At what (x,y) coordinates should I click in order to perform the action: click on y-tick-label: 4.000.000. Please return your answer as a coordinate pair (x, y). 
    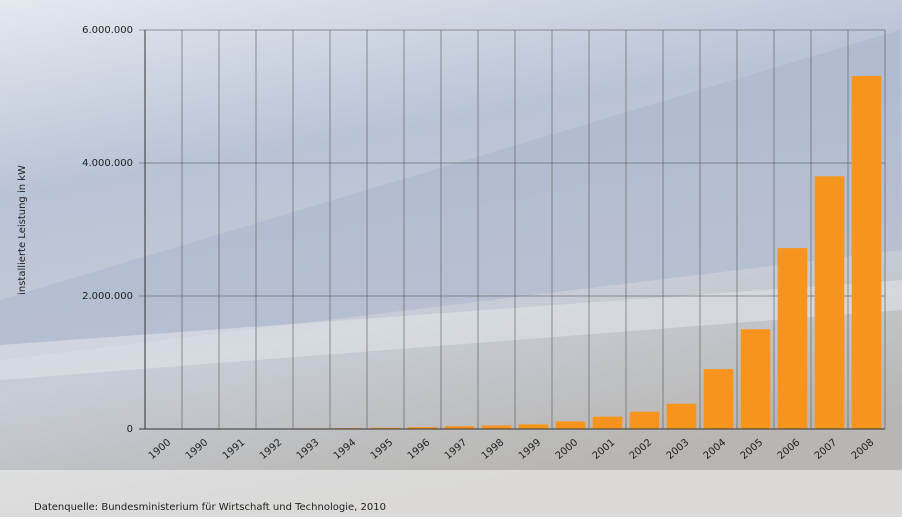
    Looking at the image, I should click on (107, 163).